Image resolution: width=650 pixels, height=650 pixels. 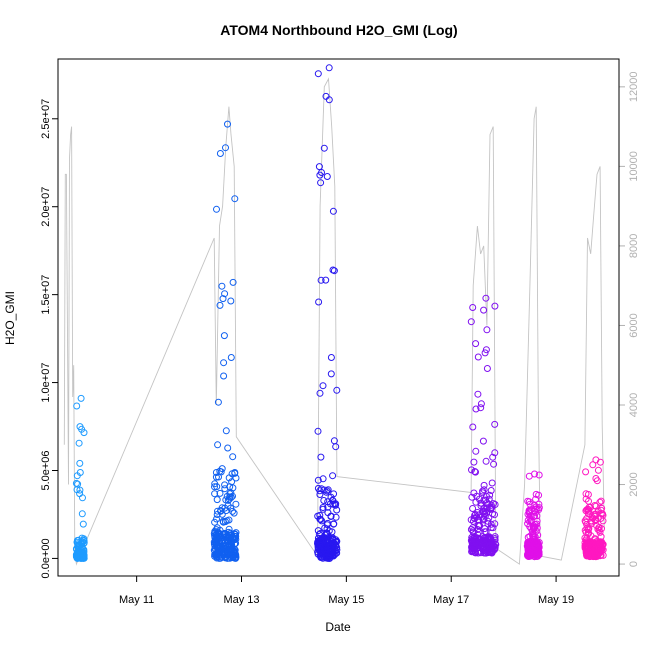 I want to click on y2-tick-label: 8000, so click(x=634, y=246).